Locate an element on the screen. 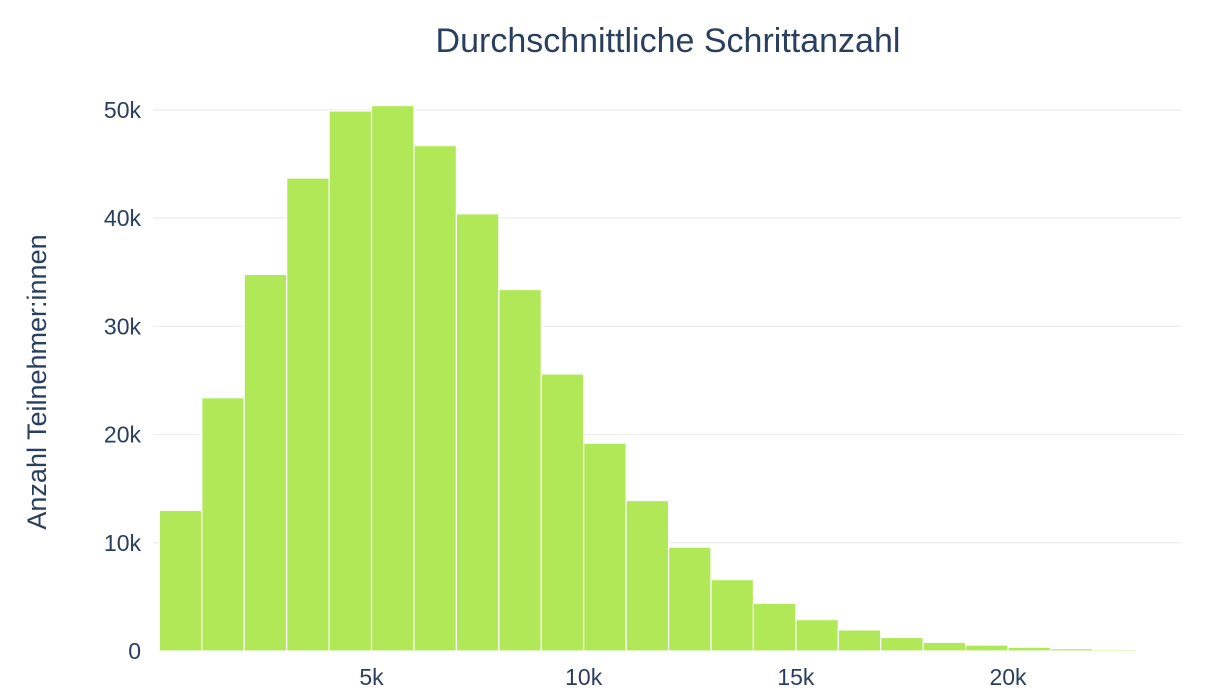  x-tick-label: 5k is located at coordinates (371, 677).